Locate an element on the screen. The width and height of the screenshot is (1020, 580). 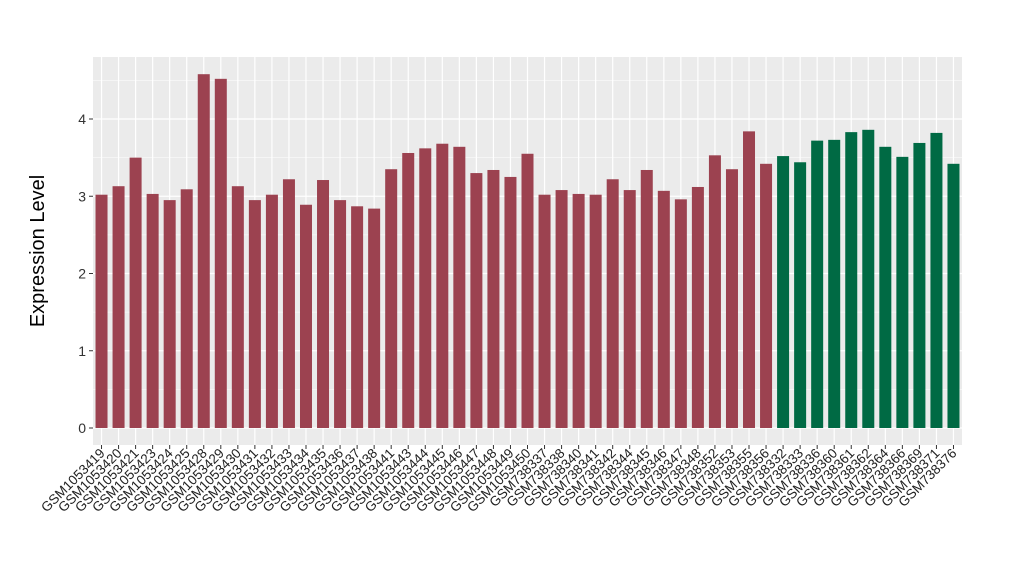
bar-GSM738347 is located at coordinates (680, 313).